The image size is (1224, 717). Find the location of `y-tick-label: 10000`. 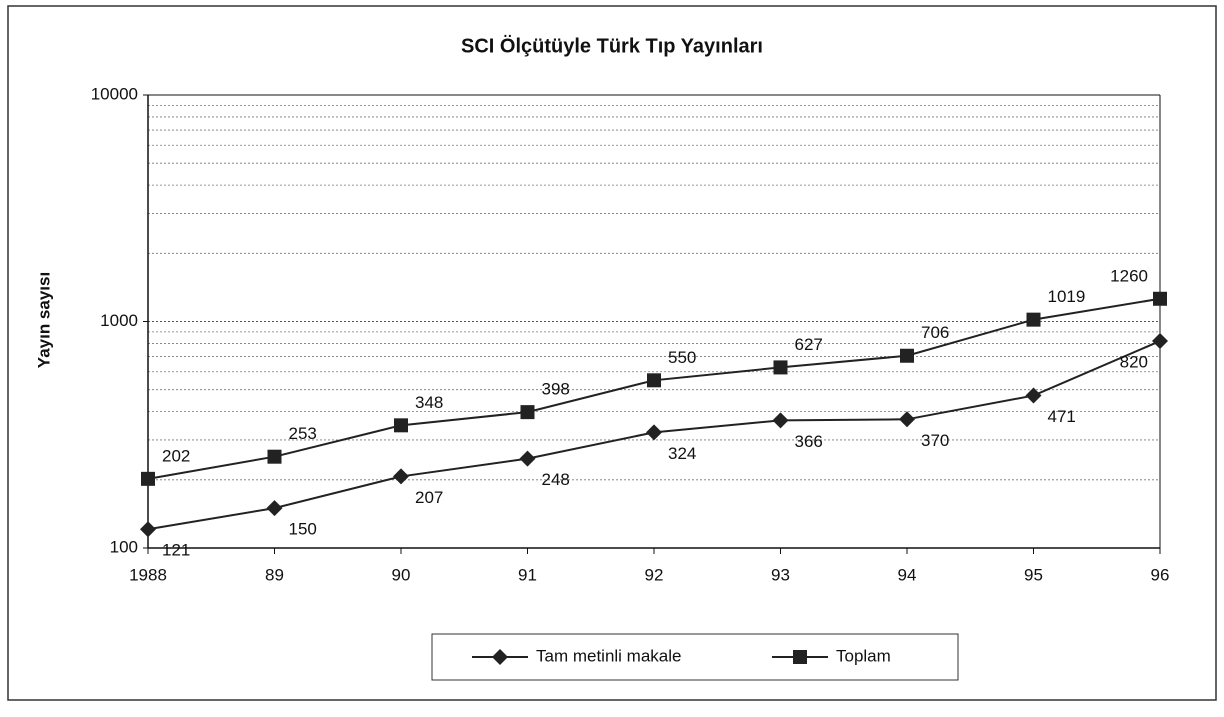

y-tick-label: 10000 is located at coordinates (114, 93).